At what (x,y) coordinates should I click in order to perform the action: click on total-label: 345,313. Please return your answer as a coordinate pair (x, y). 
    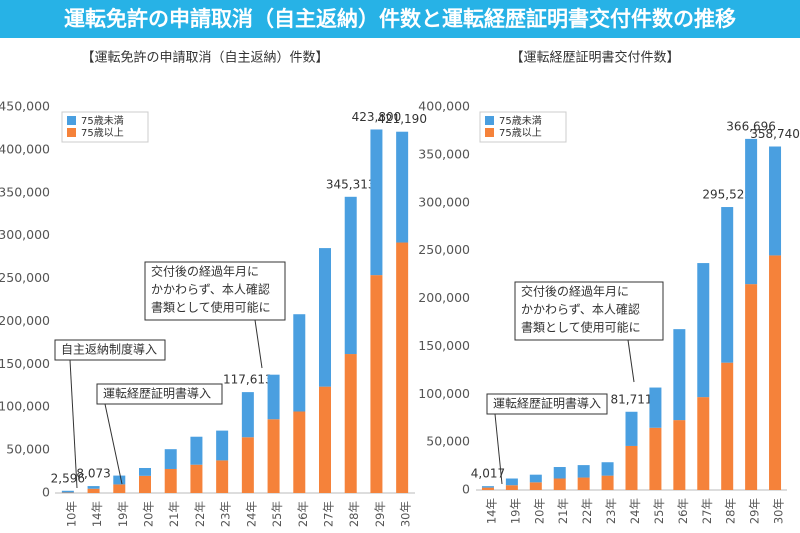
    Looking at the image, I should click on (351, 184).